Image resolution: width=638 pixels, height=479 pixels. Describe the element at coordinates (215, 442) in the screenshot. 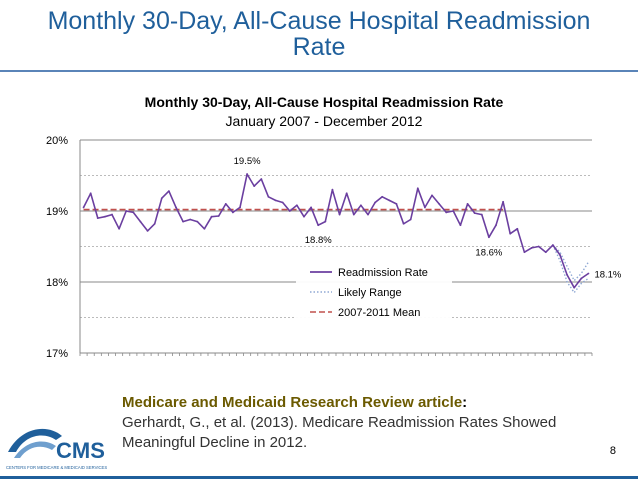

I see `citation-line3: Meaningful Decline in 2012.` at that location.